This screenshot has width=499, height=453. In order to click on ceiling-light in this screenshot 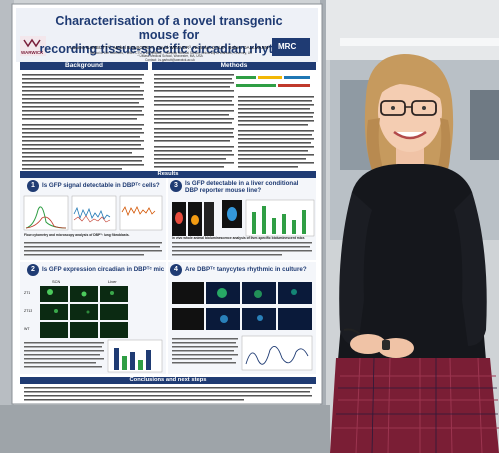, I will do `click(419, 42)`.